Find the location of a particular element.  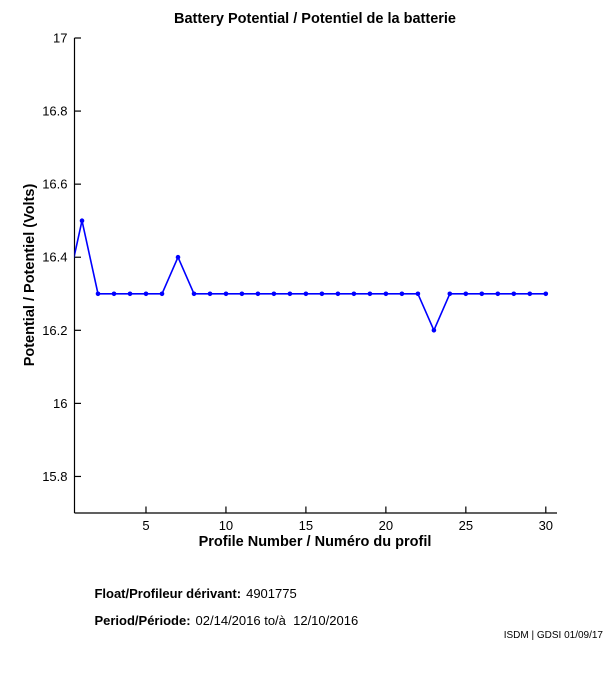

x-tick-label: 5 is located at coordinates (145, 525).